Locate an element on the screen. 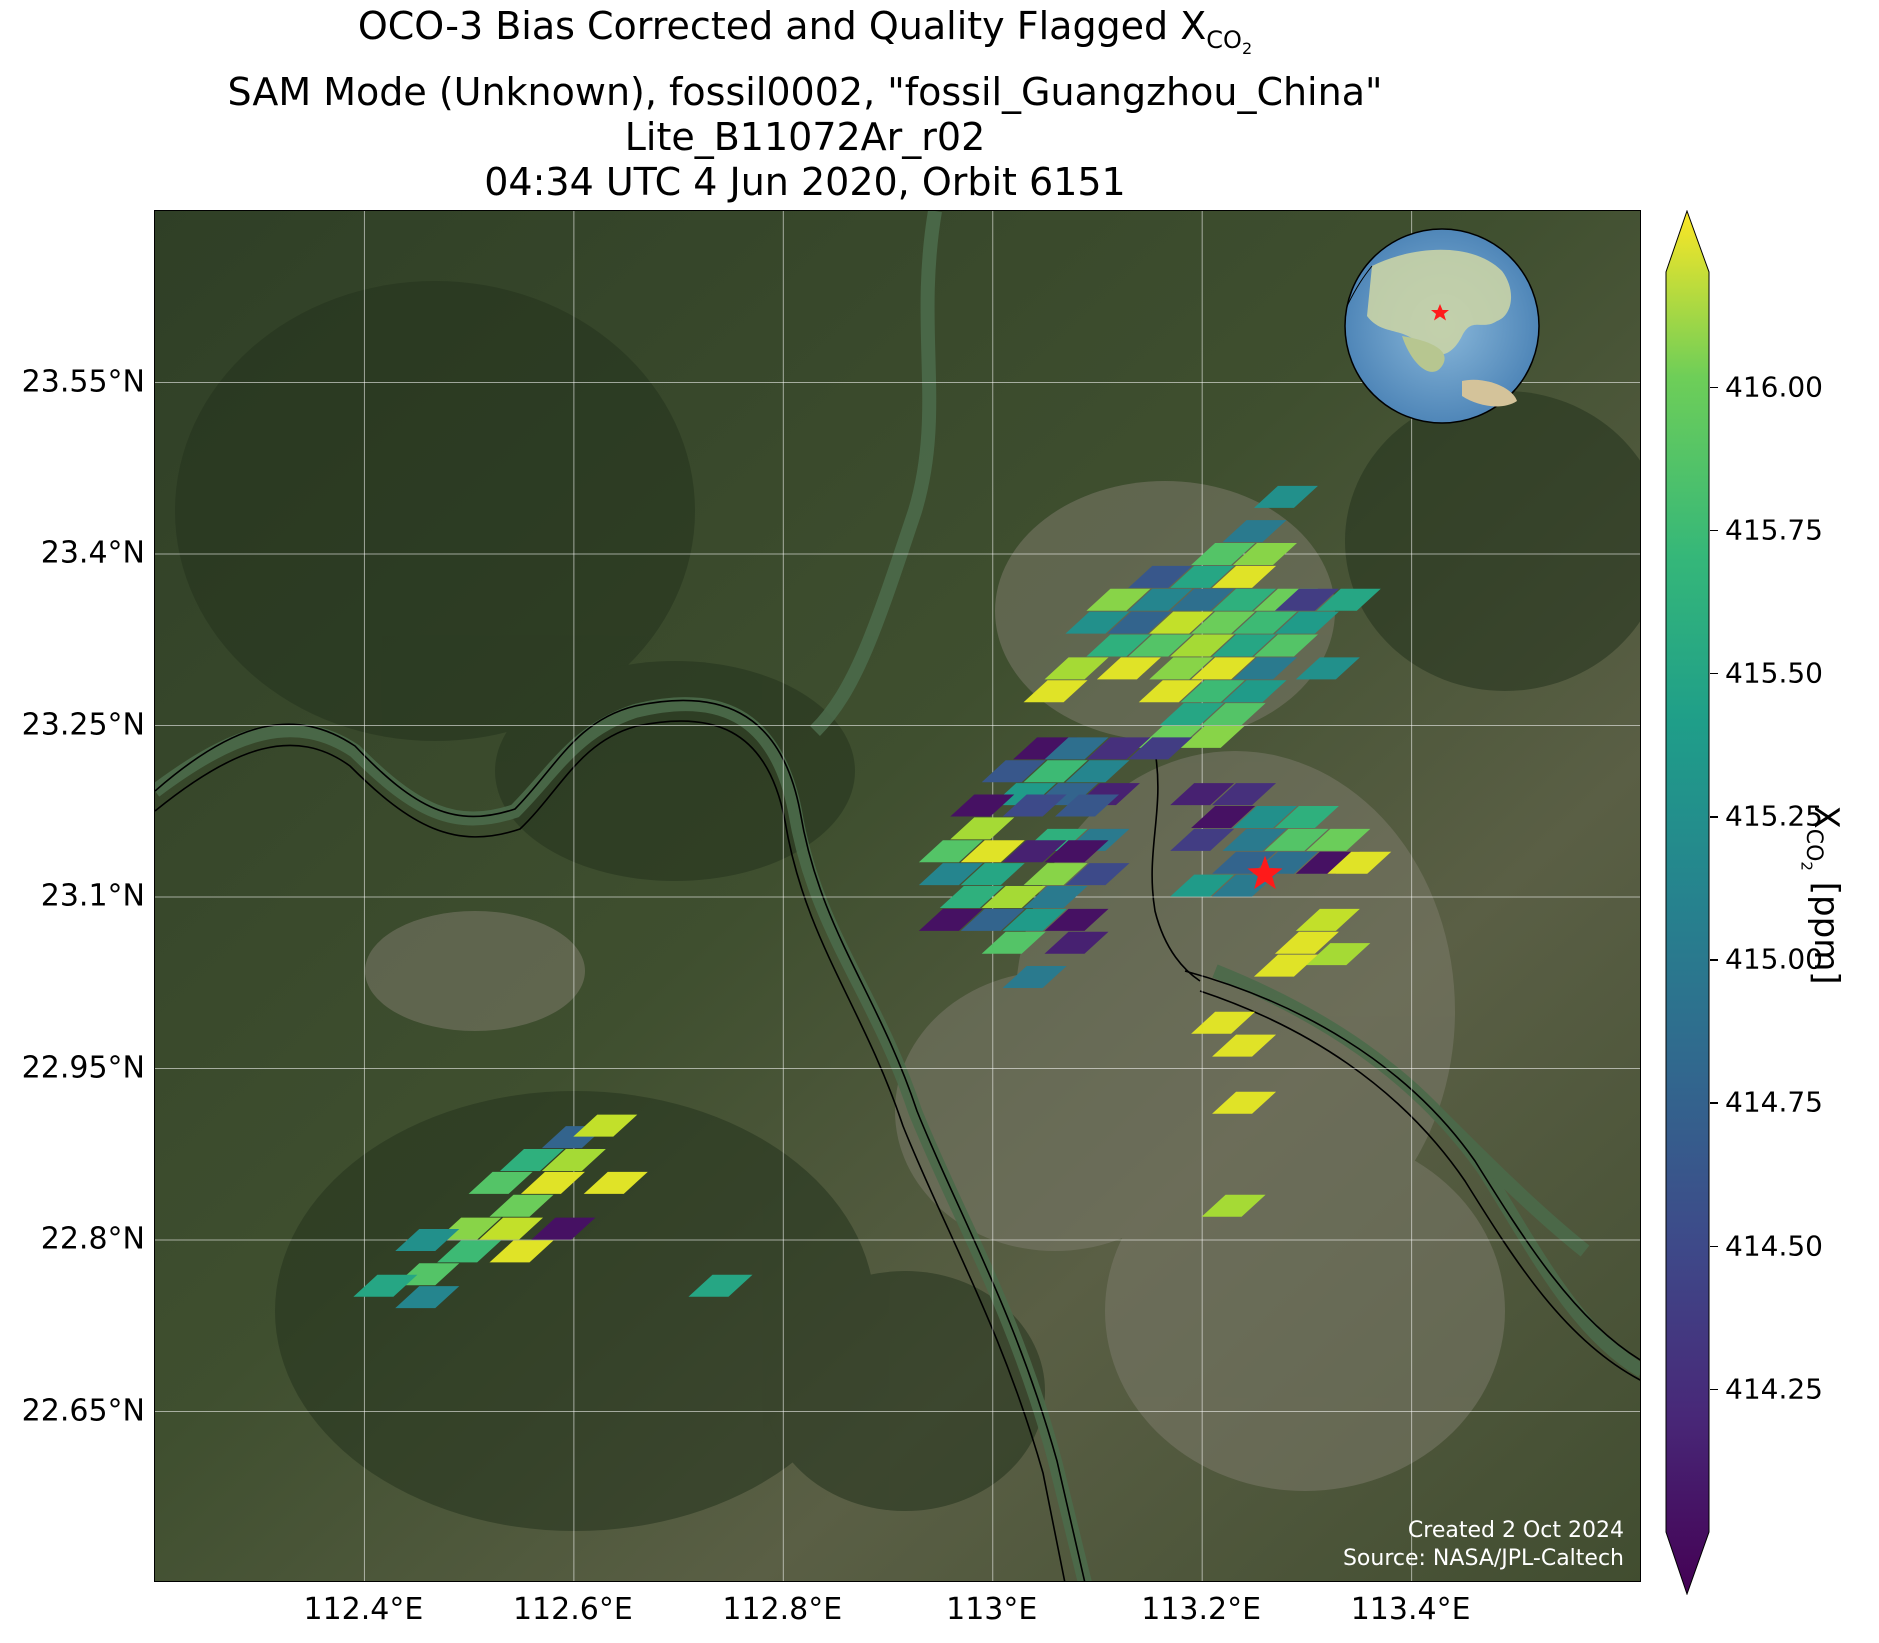 The height and width of the screenshot is (1643, 1879). colorbar-tick-label: 414.25 is located at coordinates (1774, 1389).